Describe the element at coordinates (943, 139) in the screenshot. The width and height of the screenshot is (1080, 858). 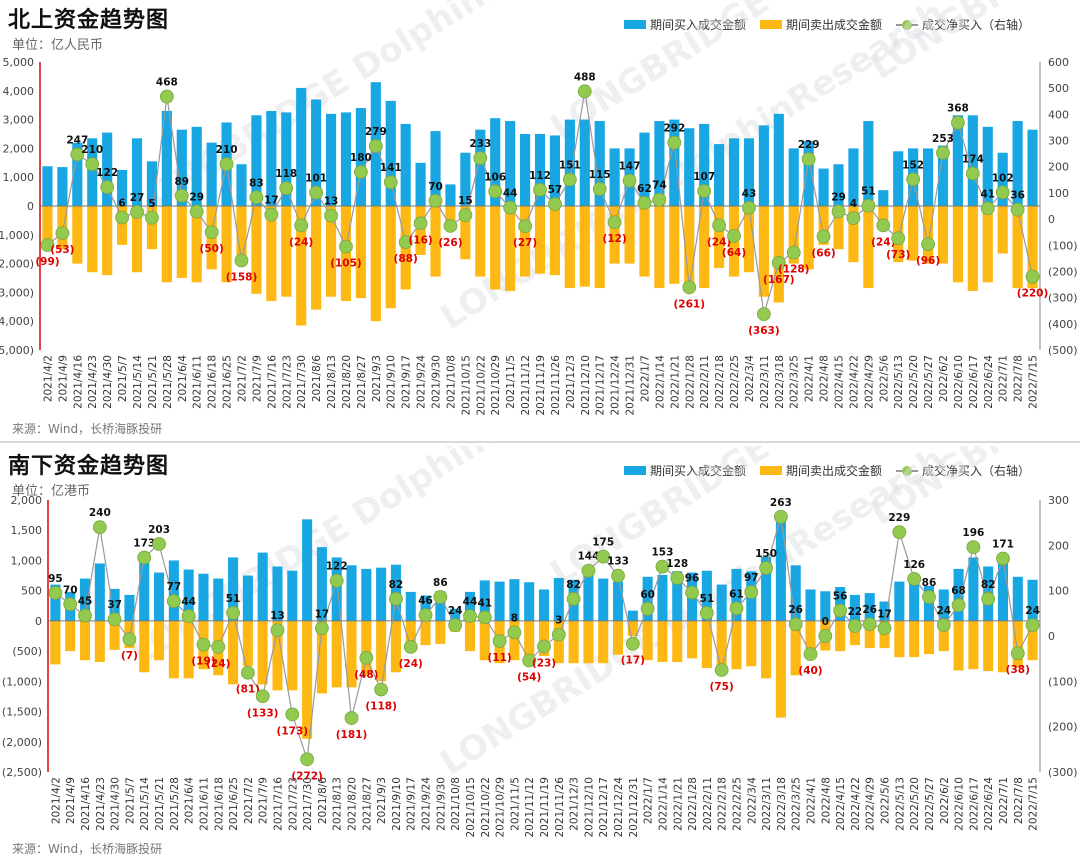
I see `net-buy-data-label: 253` at that location.